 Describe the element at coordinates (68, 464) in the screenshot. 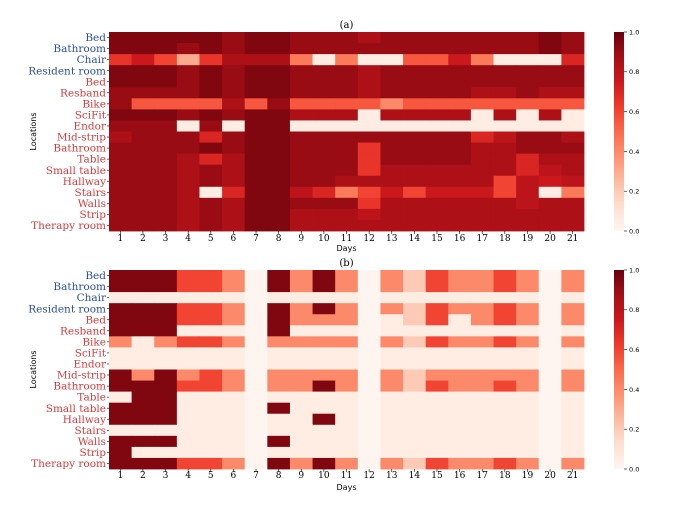

I see `row-label: Therapy room` at that location.